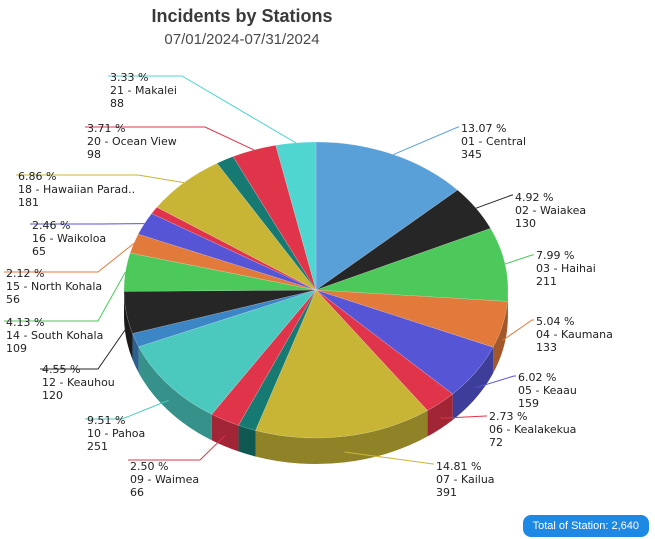 The image size is (655, 539). Describe the element at coordinates (94, 154) in the screenshot. I see `slice-value-label-19: 98` at that location.